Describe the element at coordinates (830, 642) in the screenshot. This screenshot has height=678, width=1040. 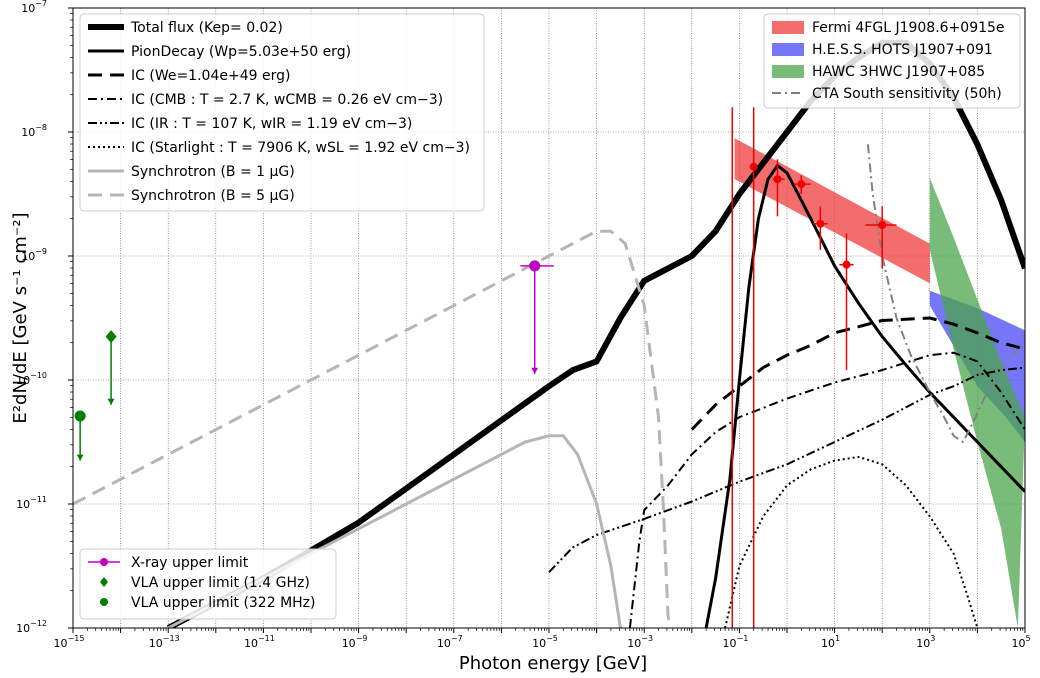
I see `x-tick-label: 10¹` at that location.